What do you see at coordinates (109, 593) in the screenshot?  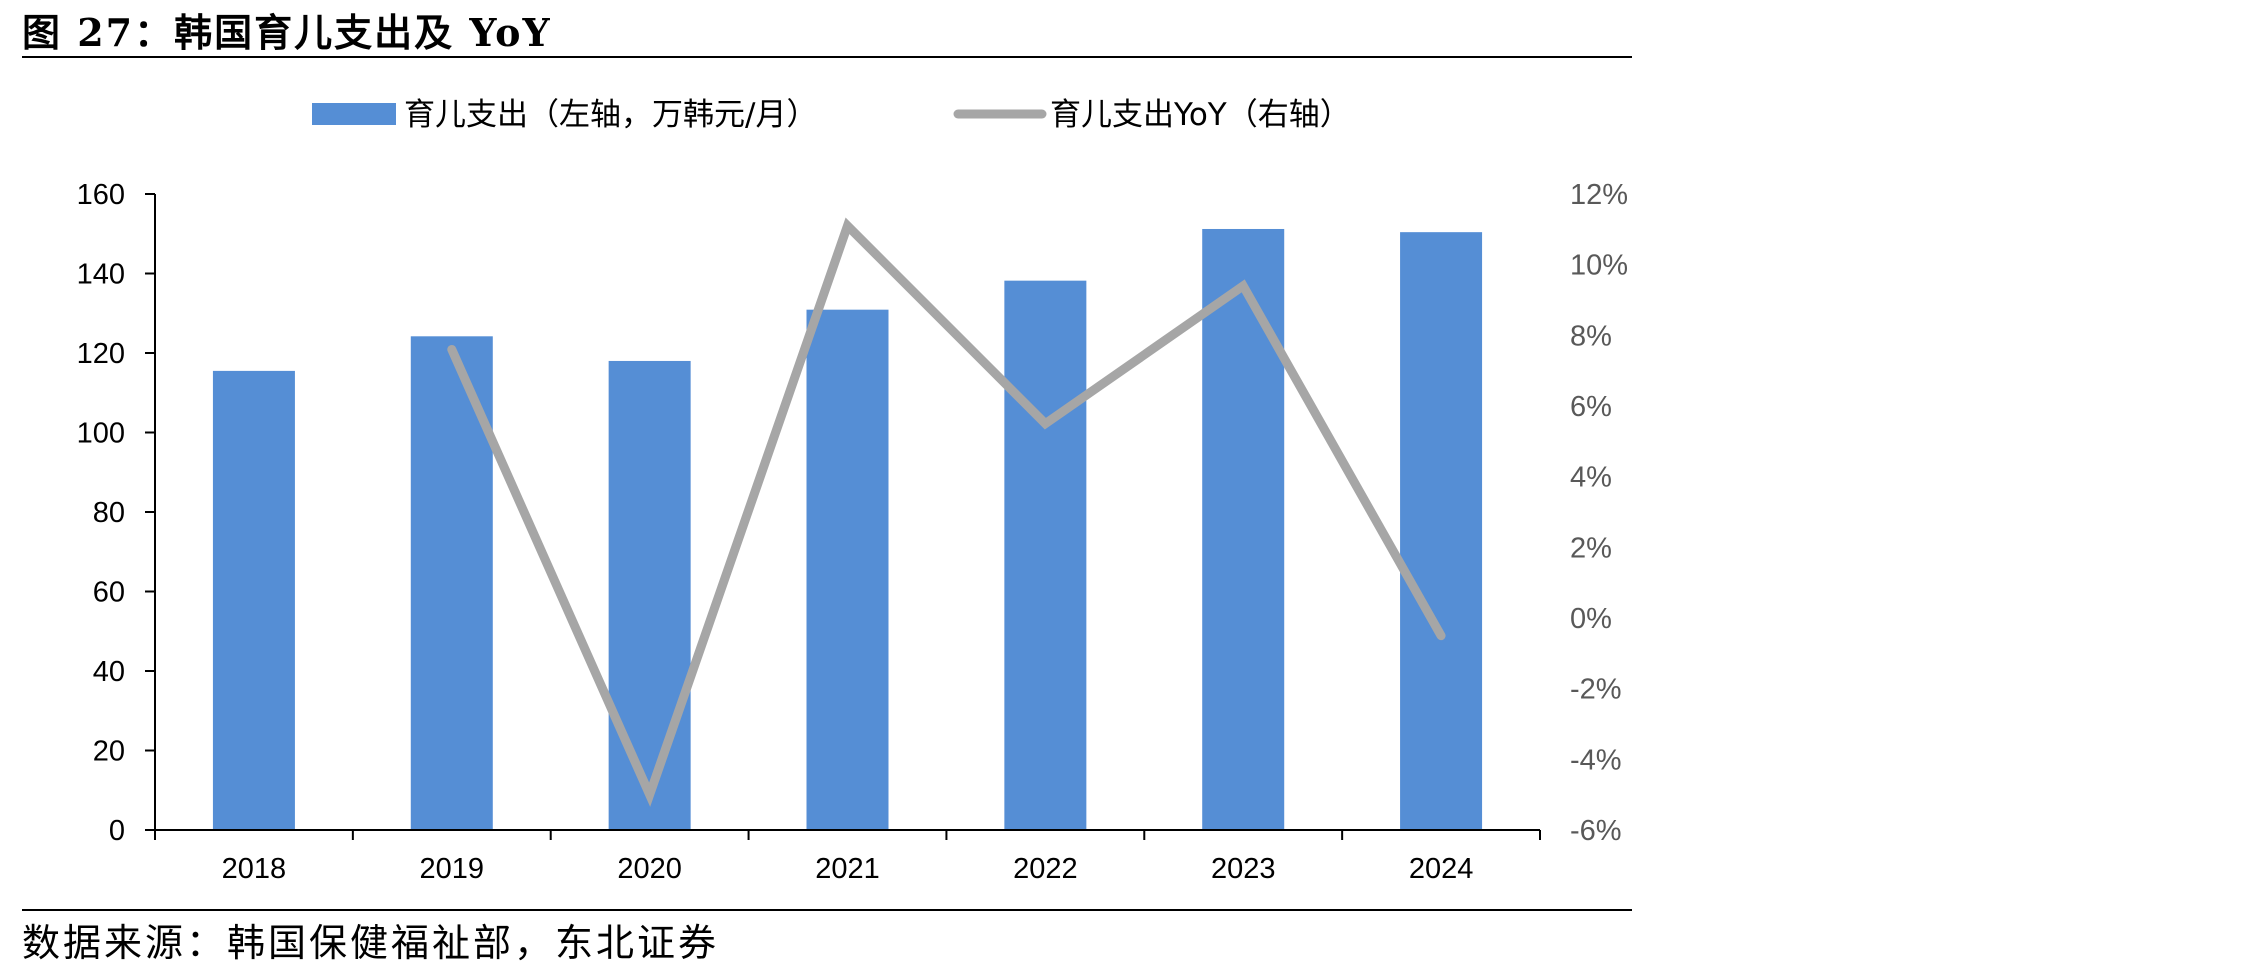 I see `y-left-tick-label: 60` at bounding box center [109, 593].